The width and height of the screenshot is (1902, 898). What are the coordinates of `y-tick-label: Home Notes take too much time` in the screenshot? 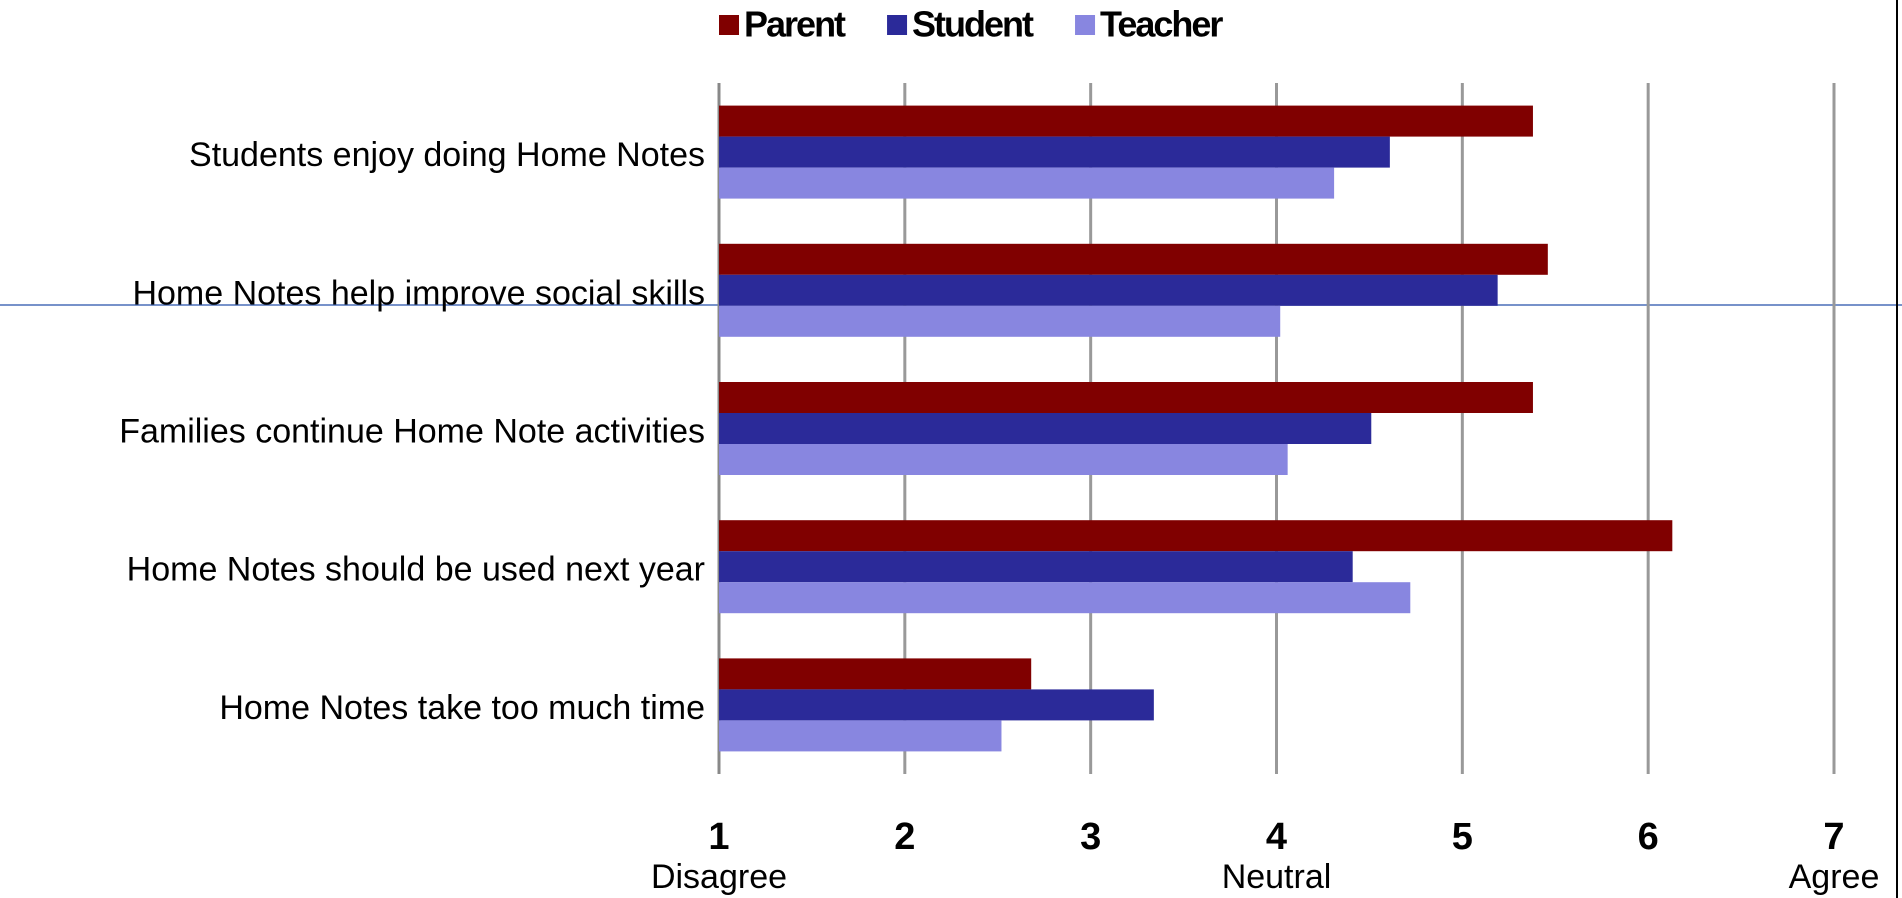 It's located at (462, 708).